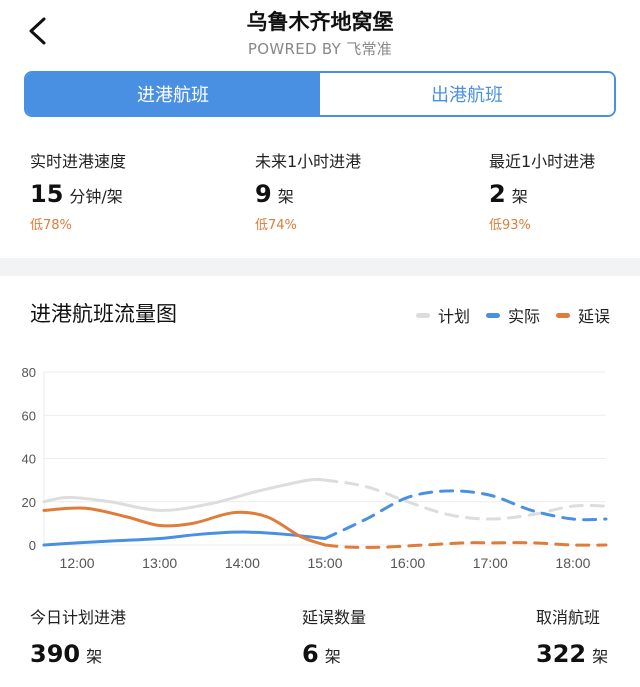 This screenshot has height=687, width=640. I want to click on stat-value: 9, so click(263, 194).